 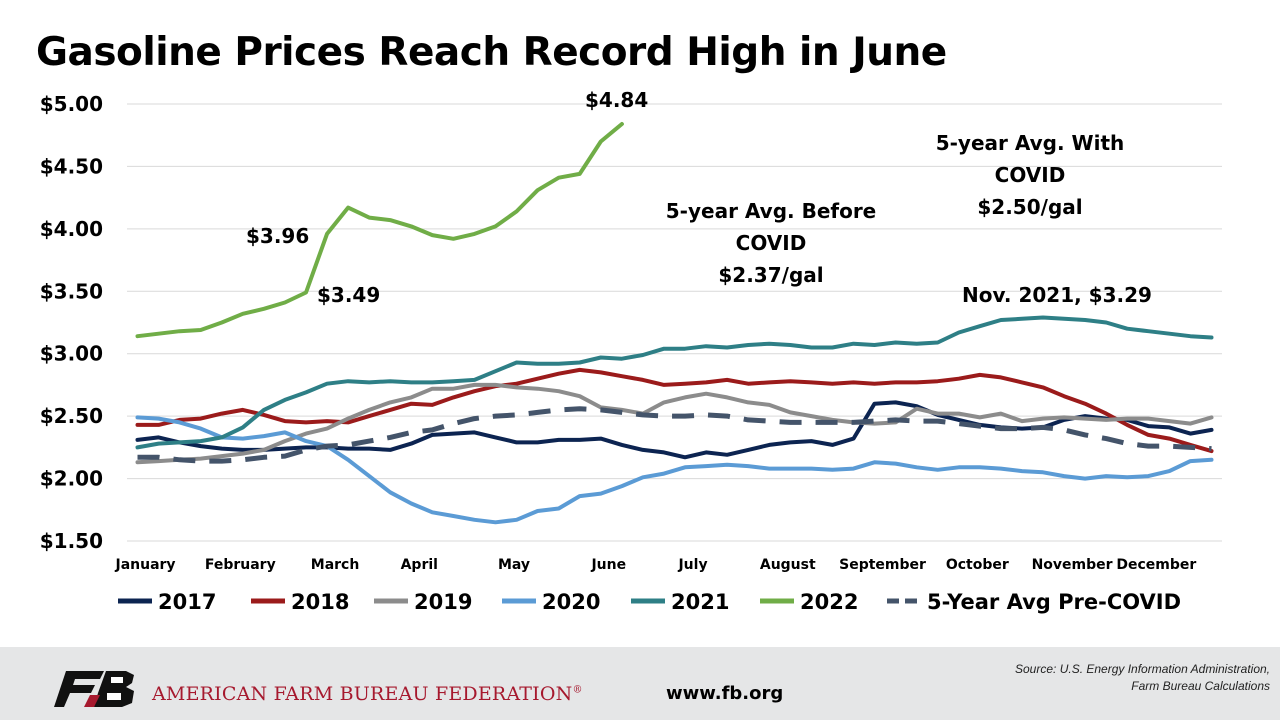 I want to click on x-tick-label: January, so click(x=144, y=565).